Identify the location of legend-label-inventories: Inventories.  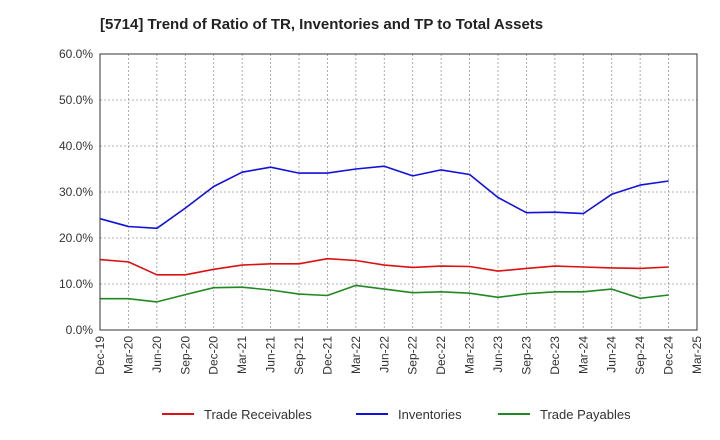
(430, 414).